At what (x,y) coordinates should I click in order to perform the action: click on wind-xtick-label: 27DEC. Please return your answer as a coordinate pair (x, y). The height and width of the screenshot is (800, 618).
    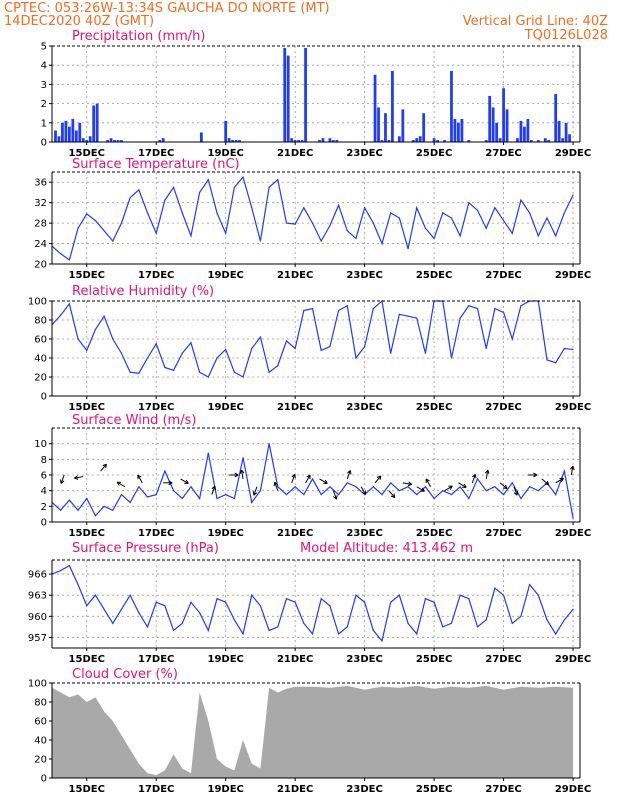
    Looking at the image, I should click on (503, 533).